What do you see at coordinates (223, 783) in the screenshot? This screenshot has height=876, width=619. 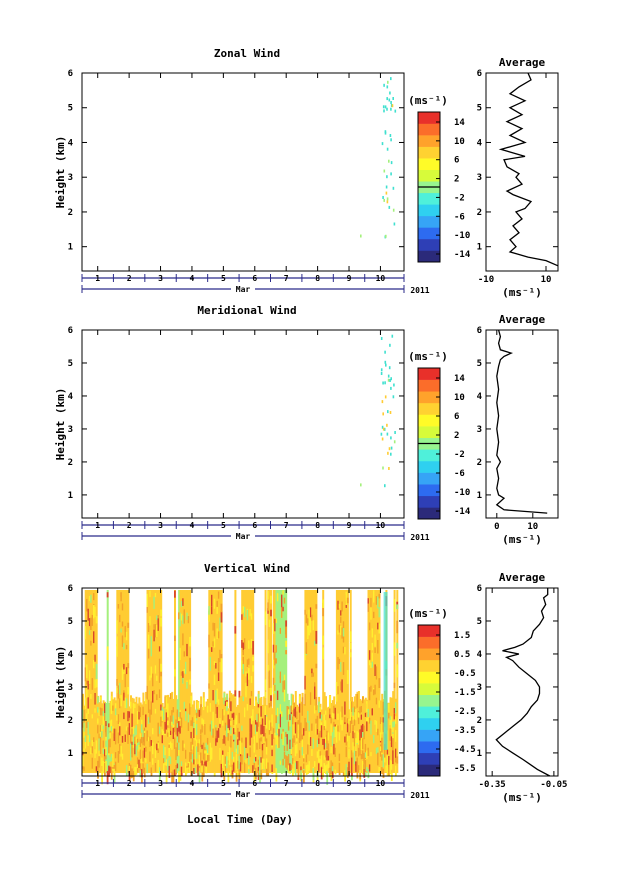 I see `x-tick-label: 5` at bounding box center [223, 783].